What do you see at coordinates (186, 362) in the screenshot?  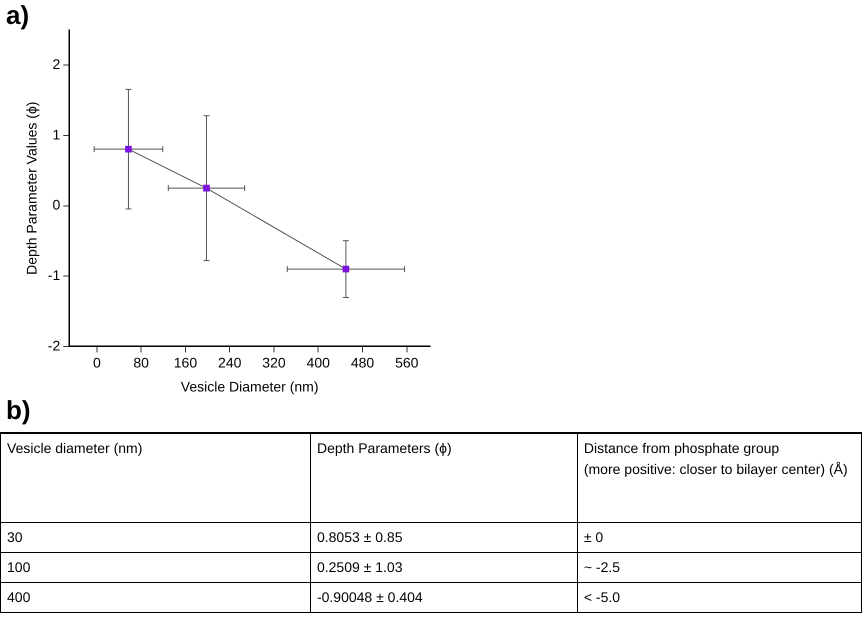 I see `x-tick-label: 160` at bounding box center [186, 362].